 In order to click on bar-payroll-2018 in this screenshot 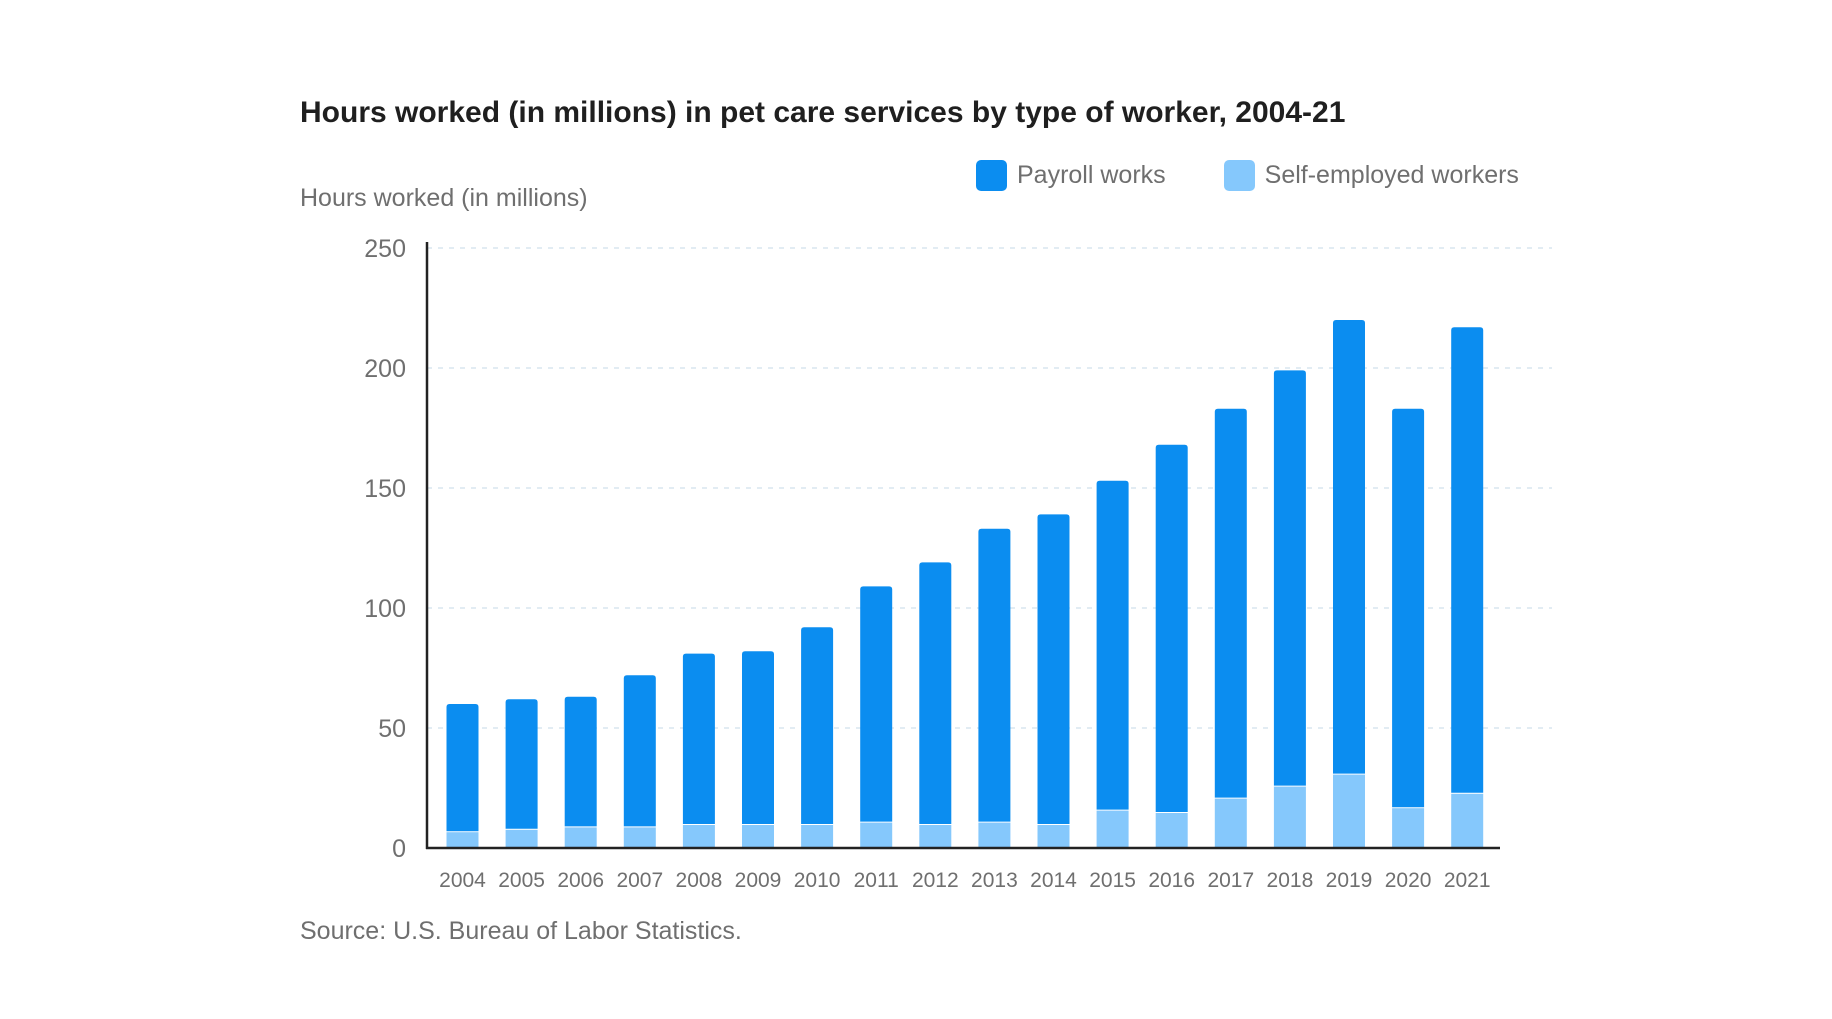, I will do `click(1289, 578)`.